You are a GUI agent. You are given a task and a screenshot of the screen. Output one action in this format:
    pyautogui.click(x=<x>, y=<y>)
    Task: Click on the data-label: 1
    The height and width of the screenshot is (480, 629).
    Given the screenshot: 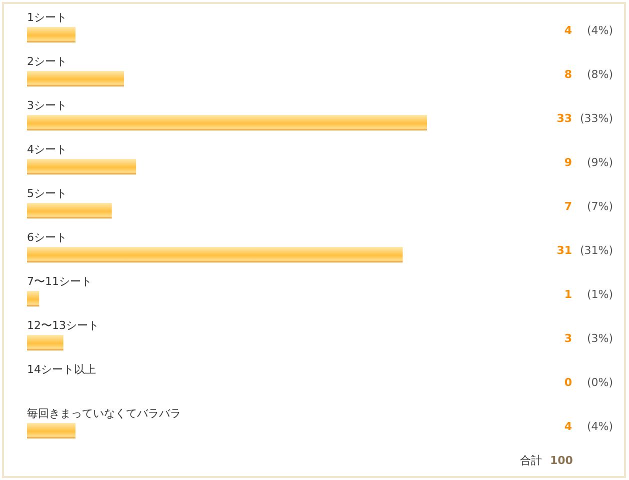 What is the action you would take?
    pyautogui.click(x=568, y=294)
    